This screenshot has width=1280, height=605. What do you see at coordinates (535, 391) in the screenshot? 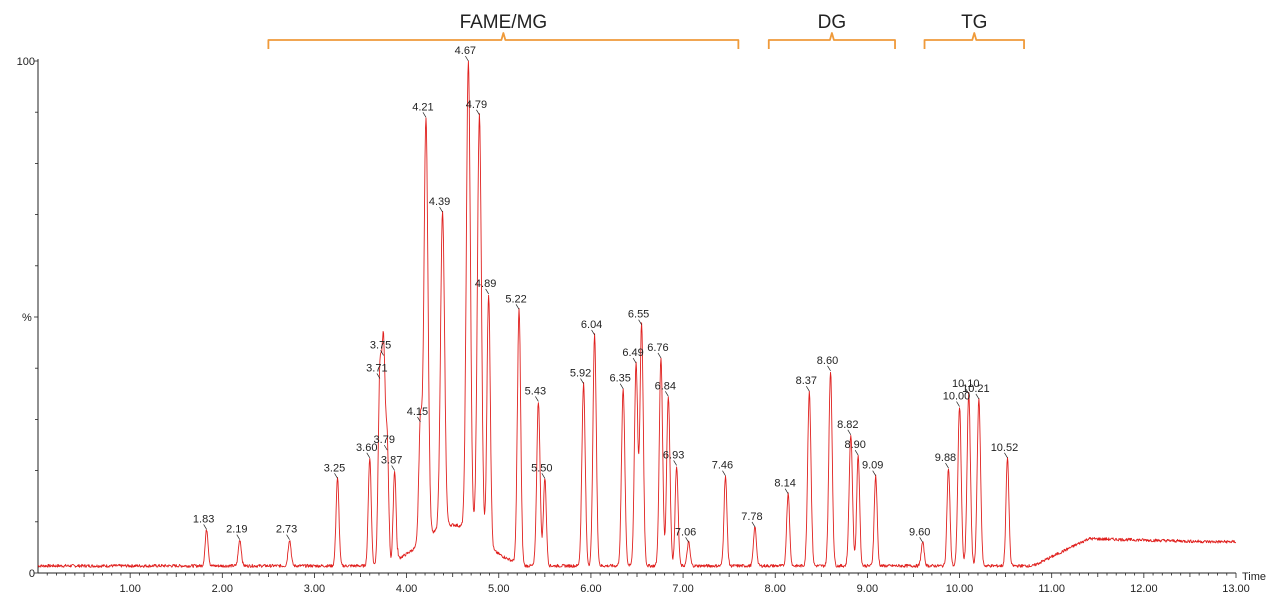
I see `peak-label: 5.43` at bounding box center [535, 391].